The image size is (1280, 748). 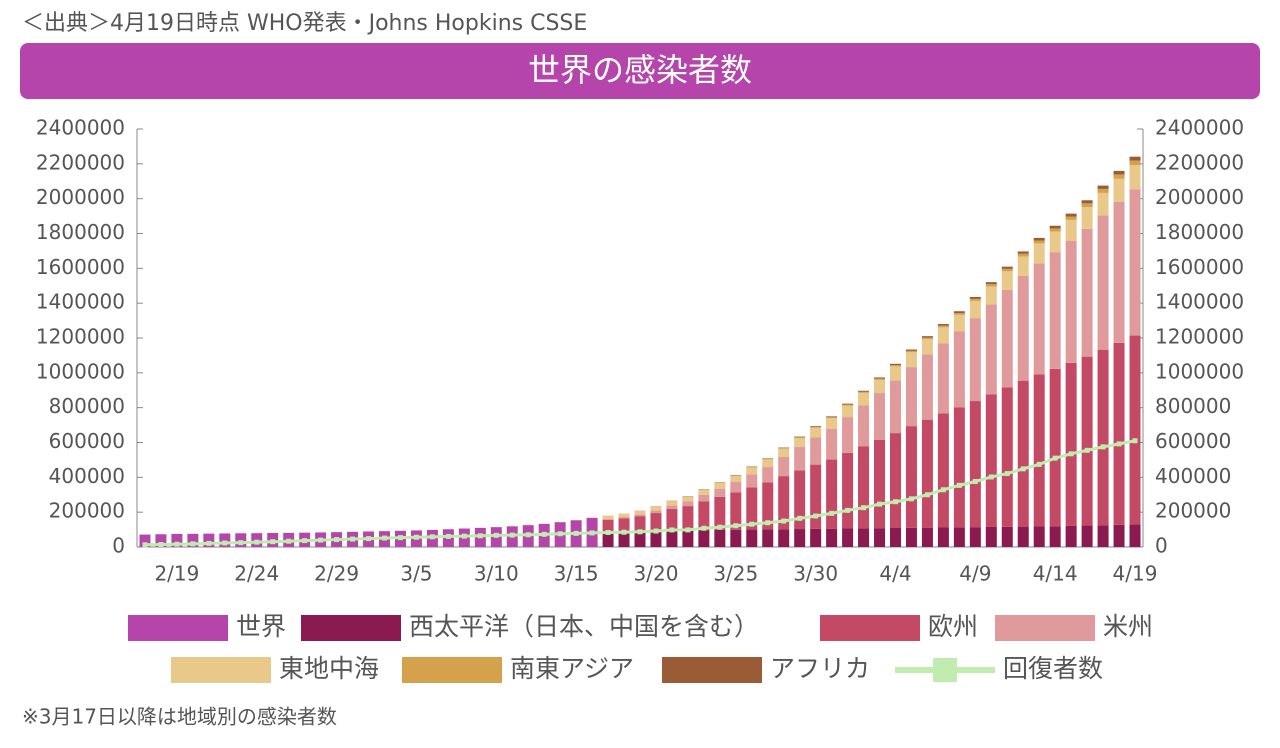 I want to click on footnote: ※3月17日以降は地域別の感染者数, so click(x=179, y=717).